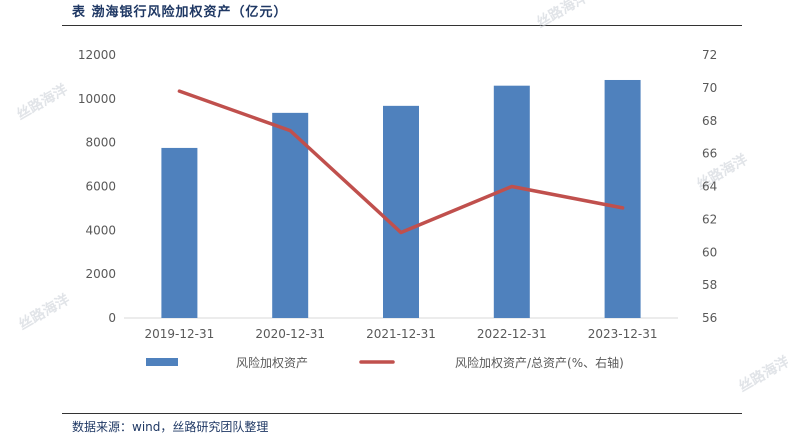 The height and width of the screenshot is (435, 788). Describe the element at coordinates (709, 219) in the screenshot. I see `right-tick-label: 62` at that location.